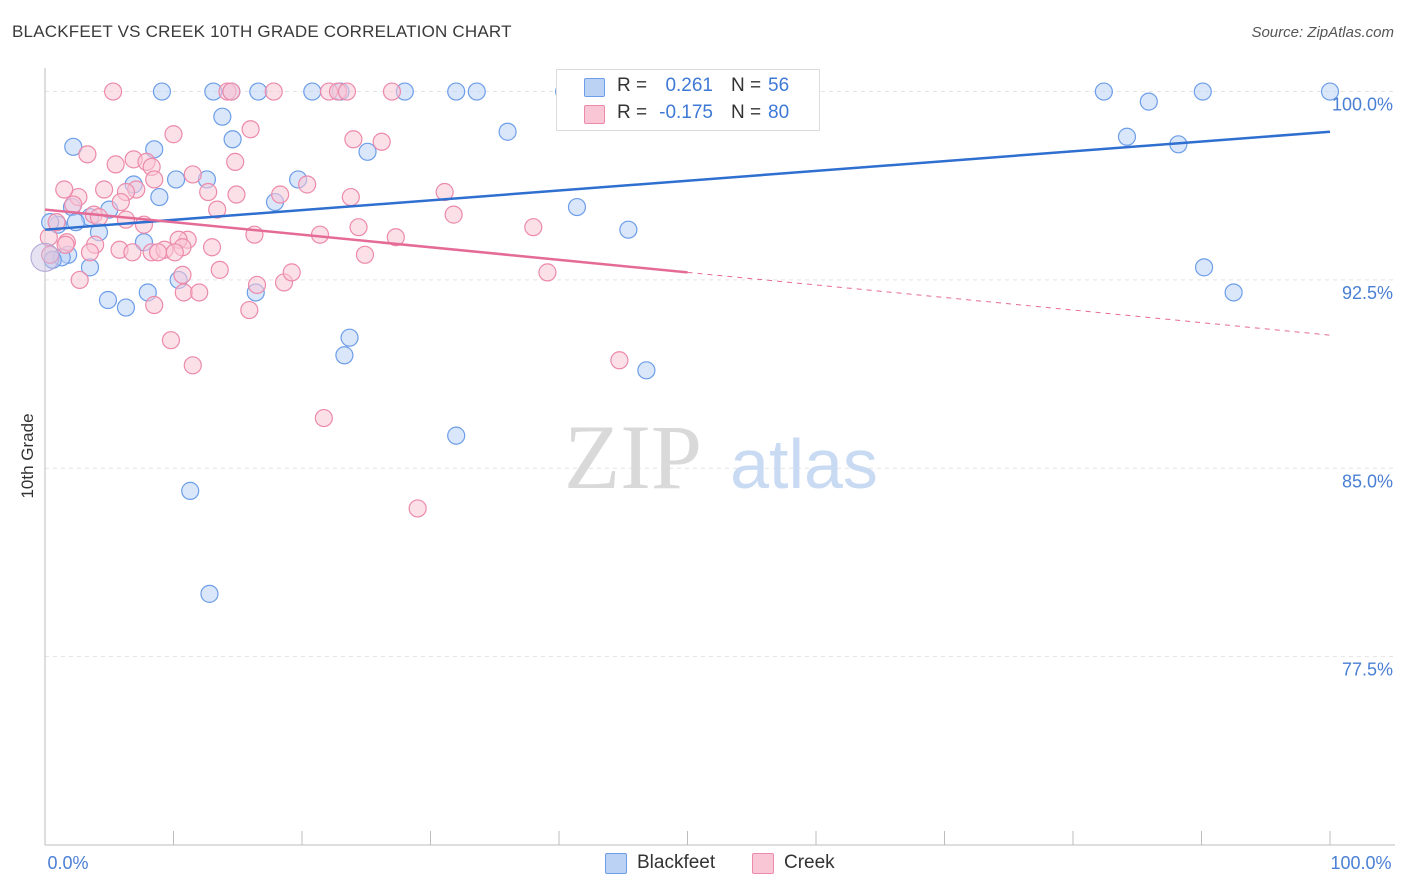  Describe the element at coordinates (45, 257) in the screenshot. I see `cluster-point` at that location.